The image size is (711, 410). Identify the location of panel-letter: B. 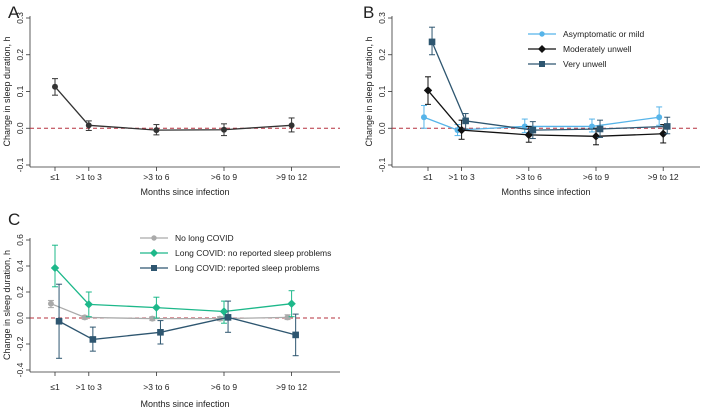
(368, 12).